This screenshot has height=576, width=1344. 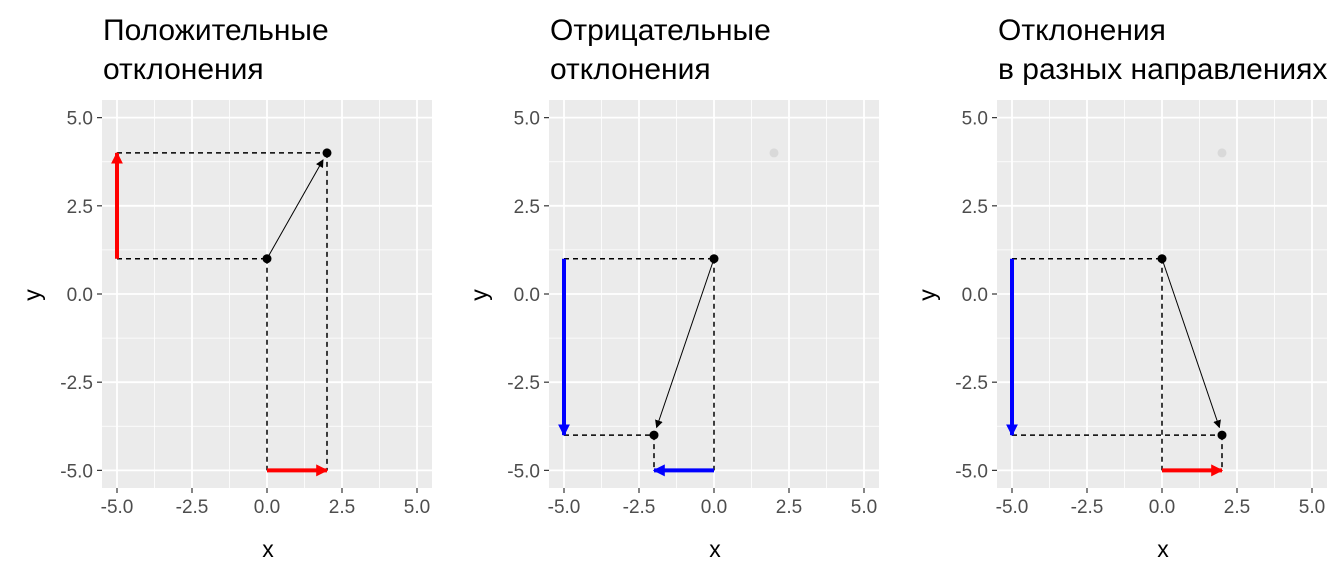 What do you see at coordinates (216, 30) in the screenshot?
I see `chart-title-line-1: Положительные` at bounding box center [216, 30].